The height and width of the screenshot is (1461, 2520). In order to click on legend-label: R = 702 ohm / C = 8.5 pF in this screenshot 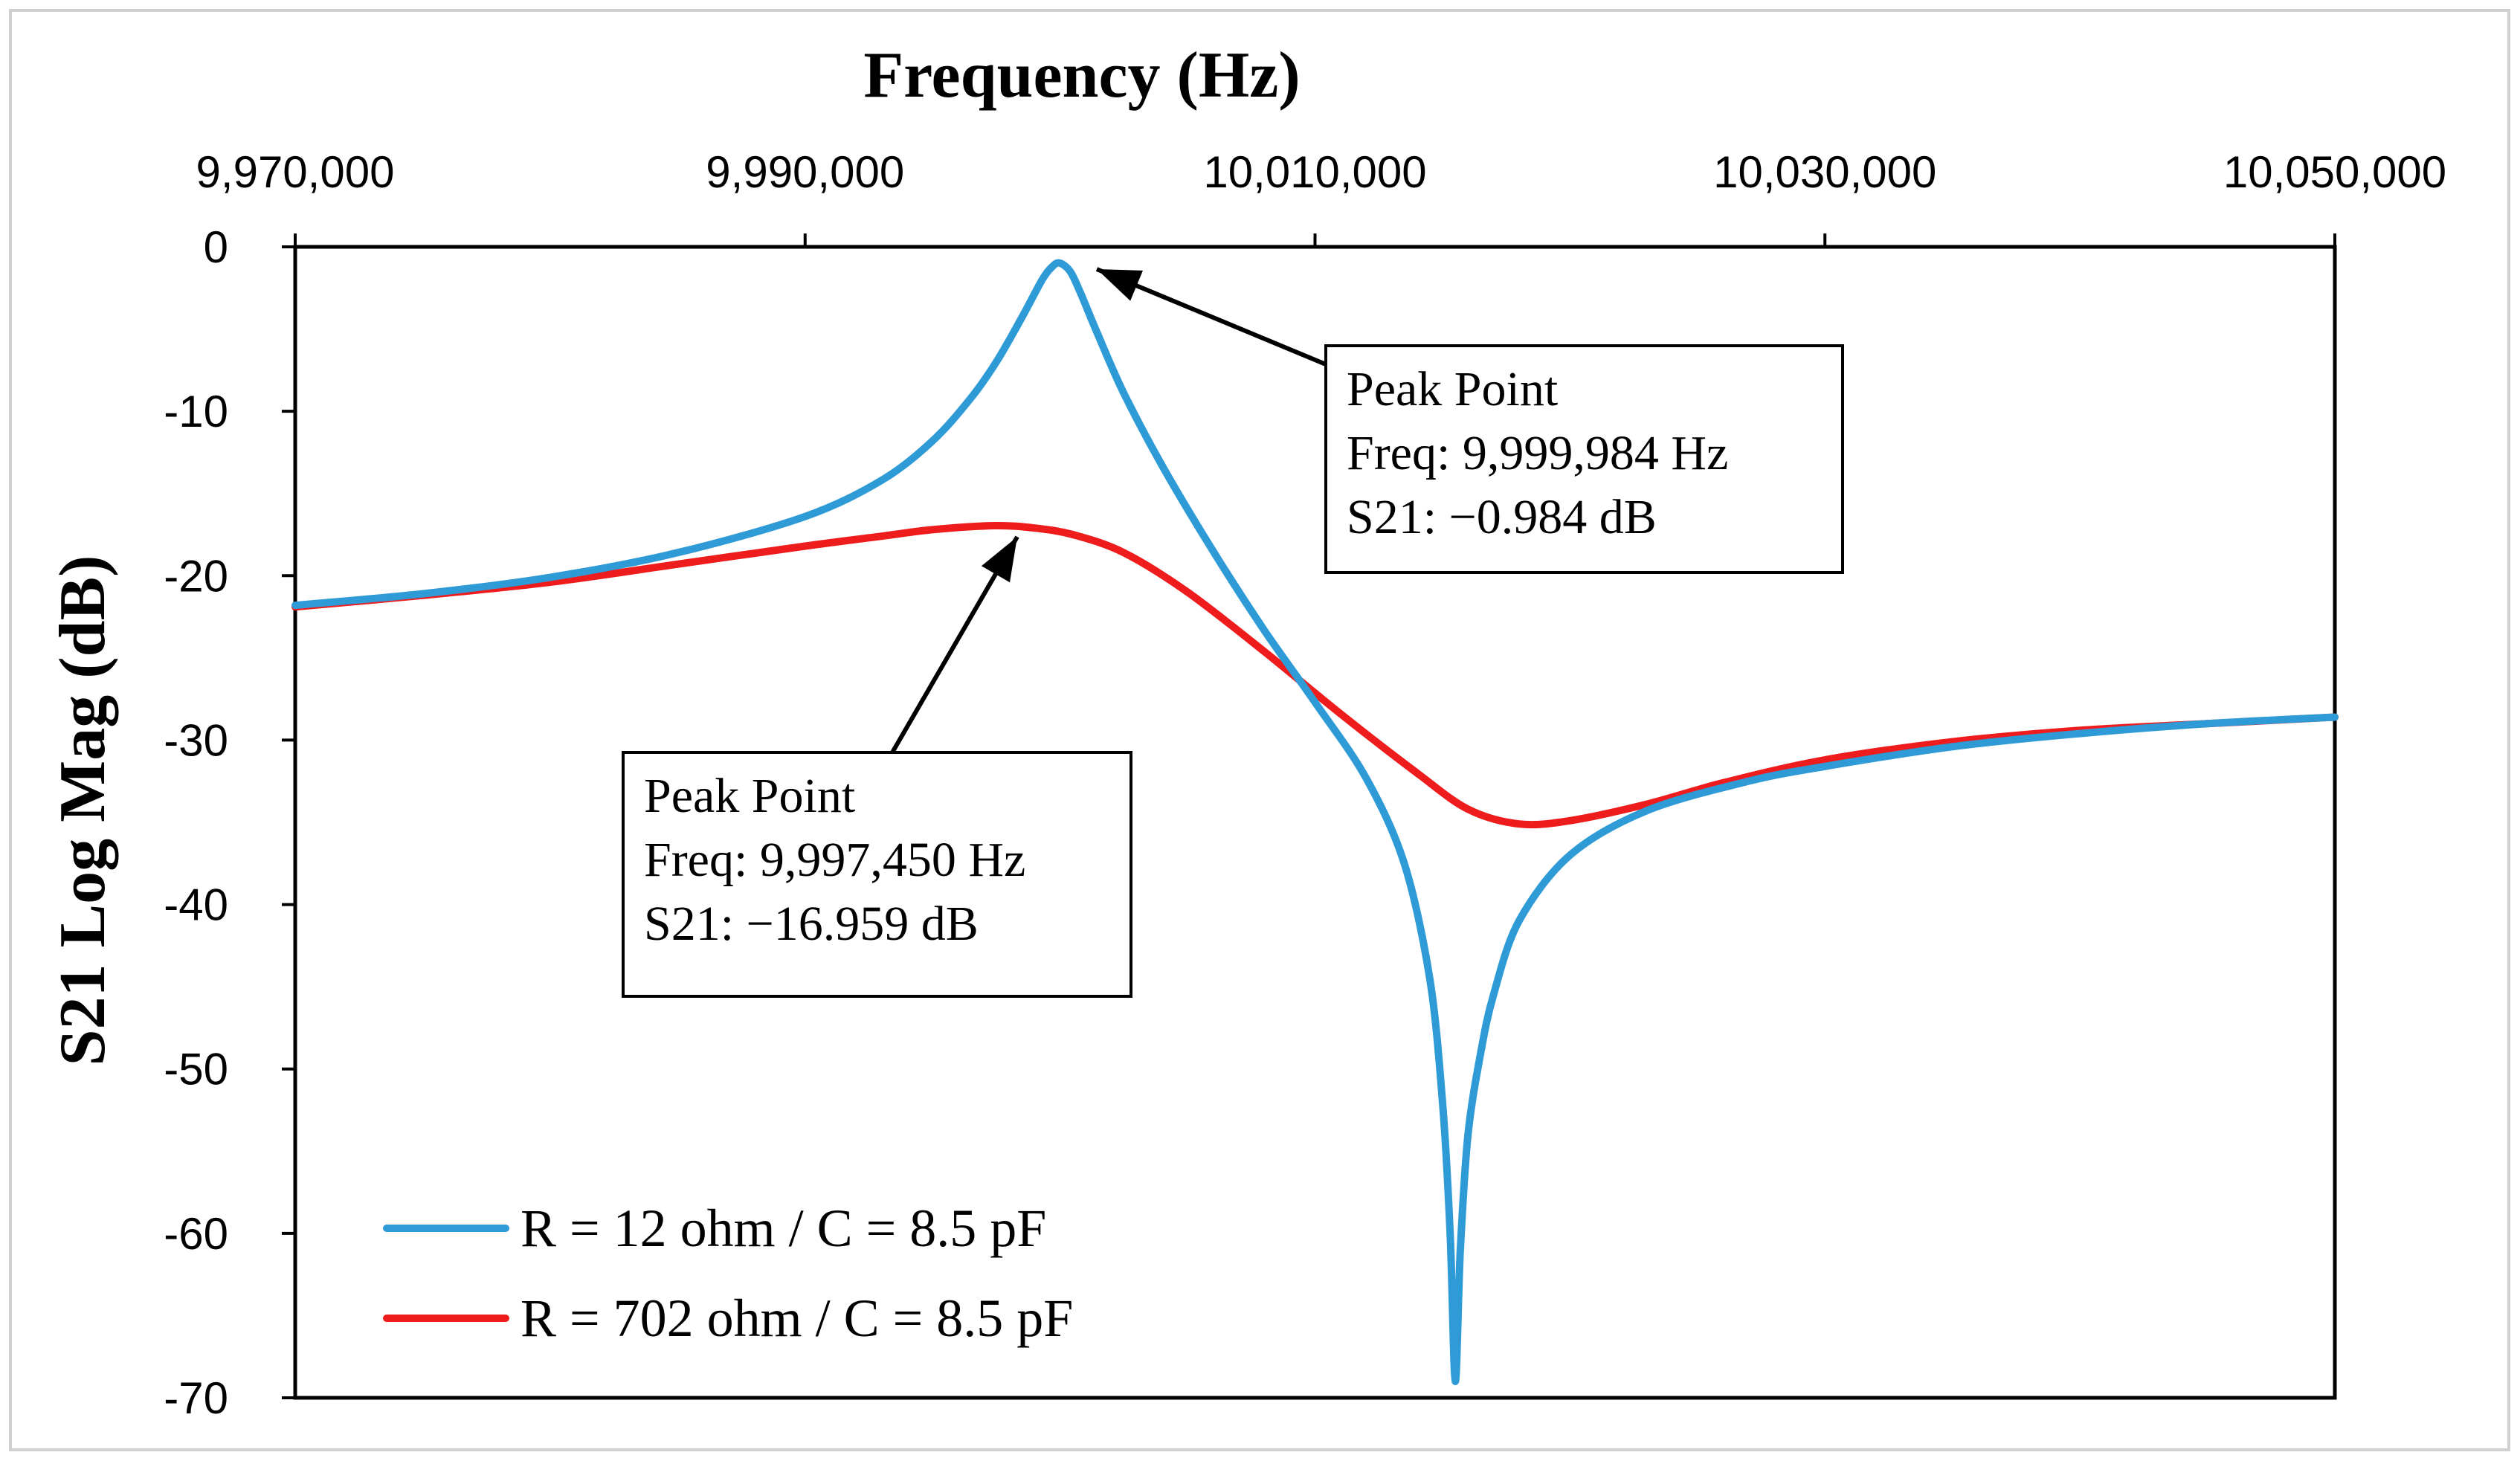, I will do `click(797, 1318)`.